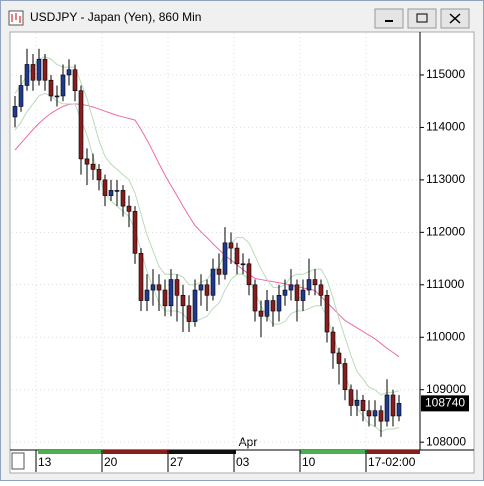 This screenshot has width=484, height=486. Describe the element at coordinates (422, 18) in the screenshot. I see `maximize-button` at that location.